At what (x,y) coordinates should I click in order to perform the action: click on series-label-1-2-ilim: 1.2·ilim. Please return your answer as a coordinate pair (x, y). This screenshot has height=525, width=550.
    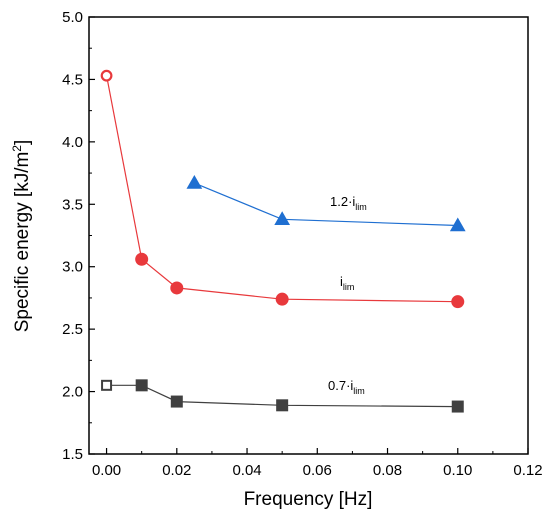
    Looking at the image, I should click on (348, 203).